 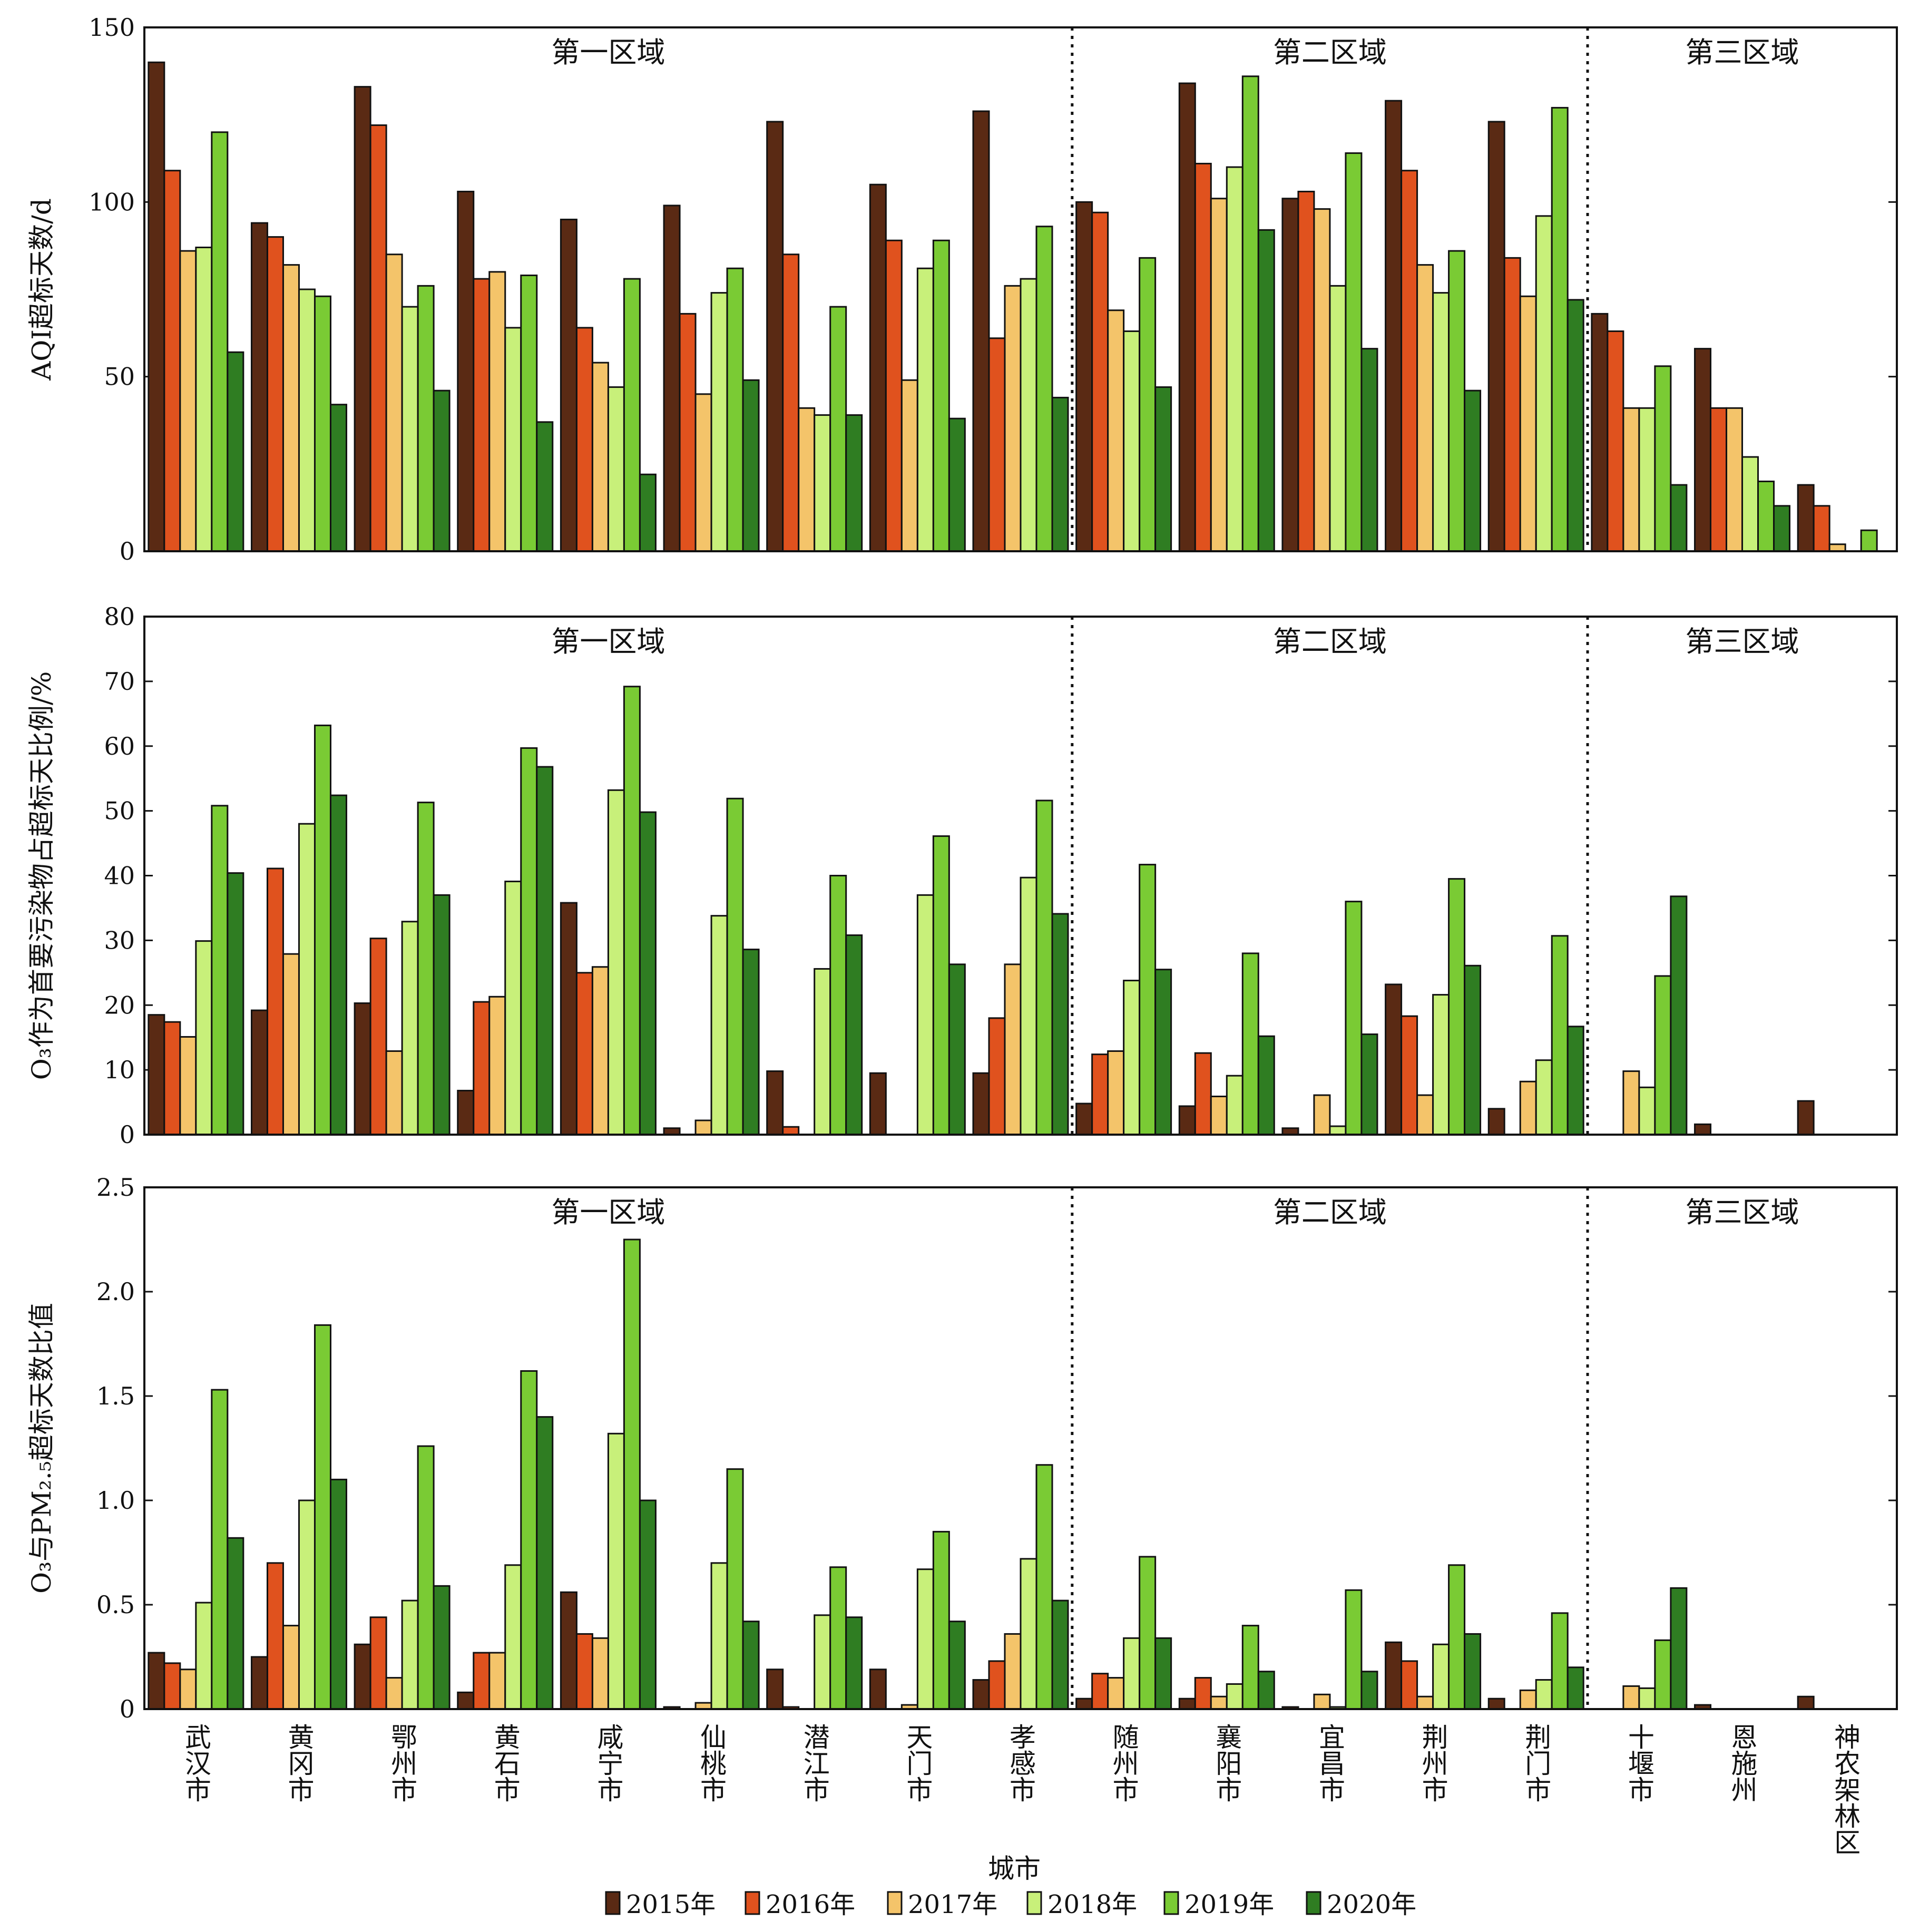 I want to click on y-axis-title: O₃与PM₂.₅超标天数比值, so click(x=41, y=1448).